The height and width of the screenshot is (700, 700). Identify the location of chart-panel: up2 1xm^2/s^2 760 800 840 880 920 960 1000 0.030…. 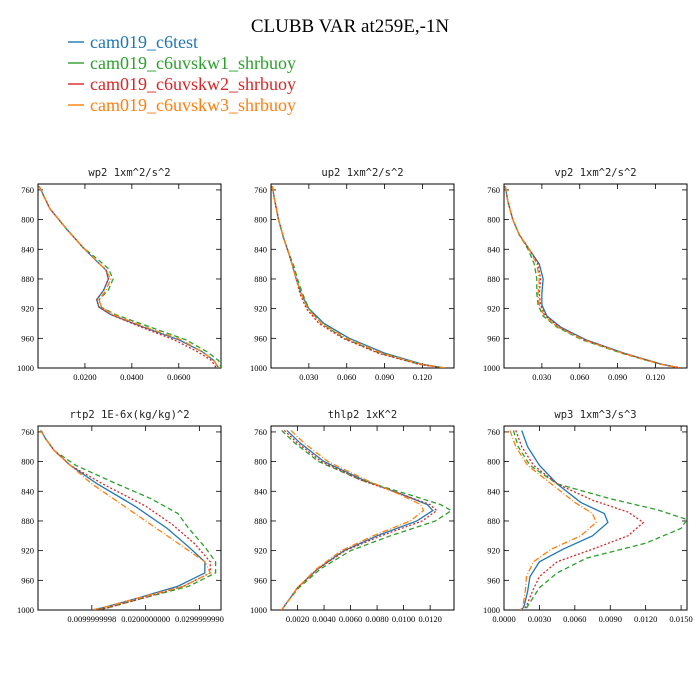
(352, 274).